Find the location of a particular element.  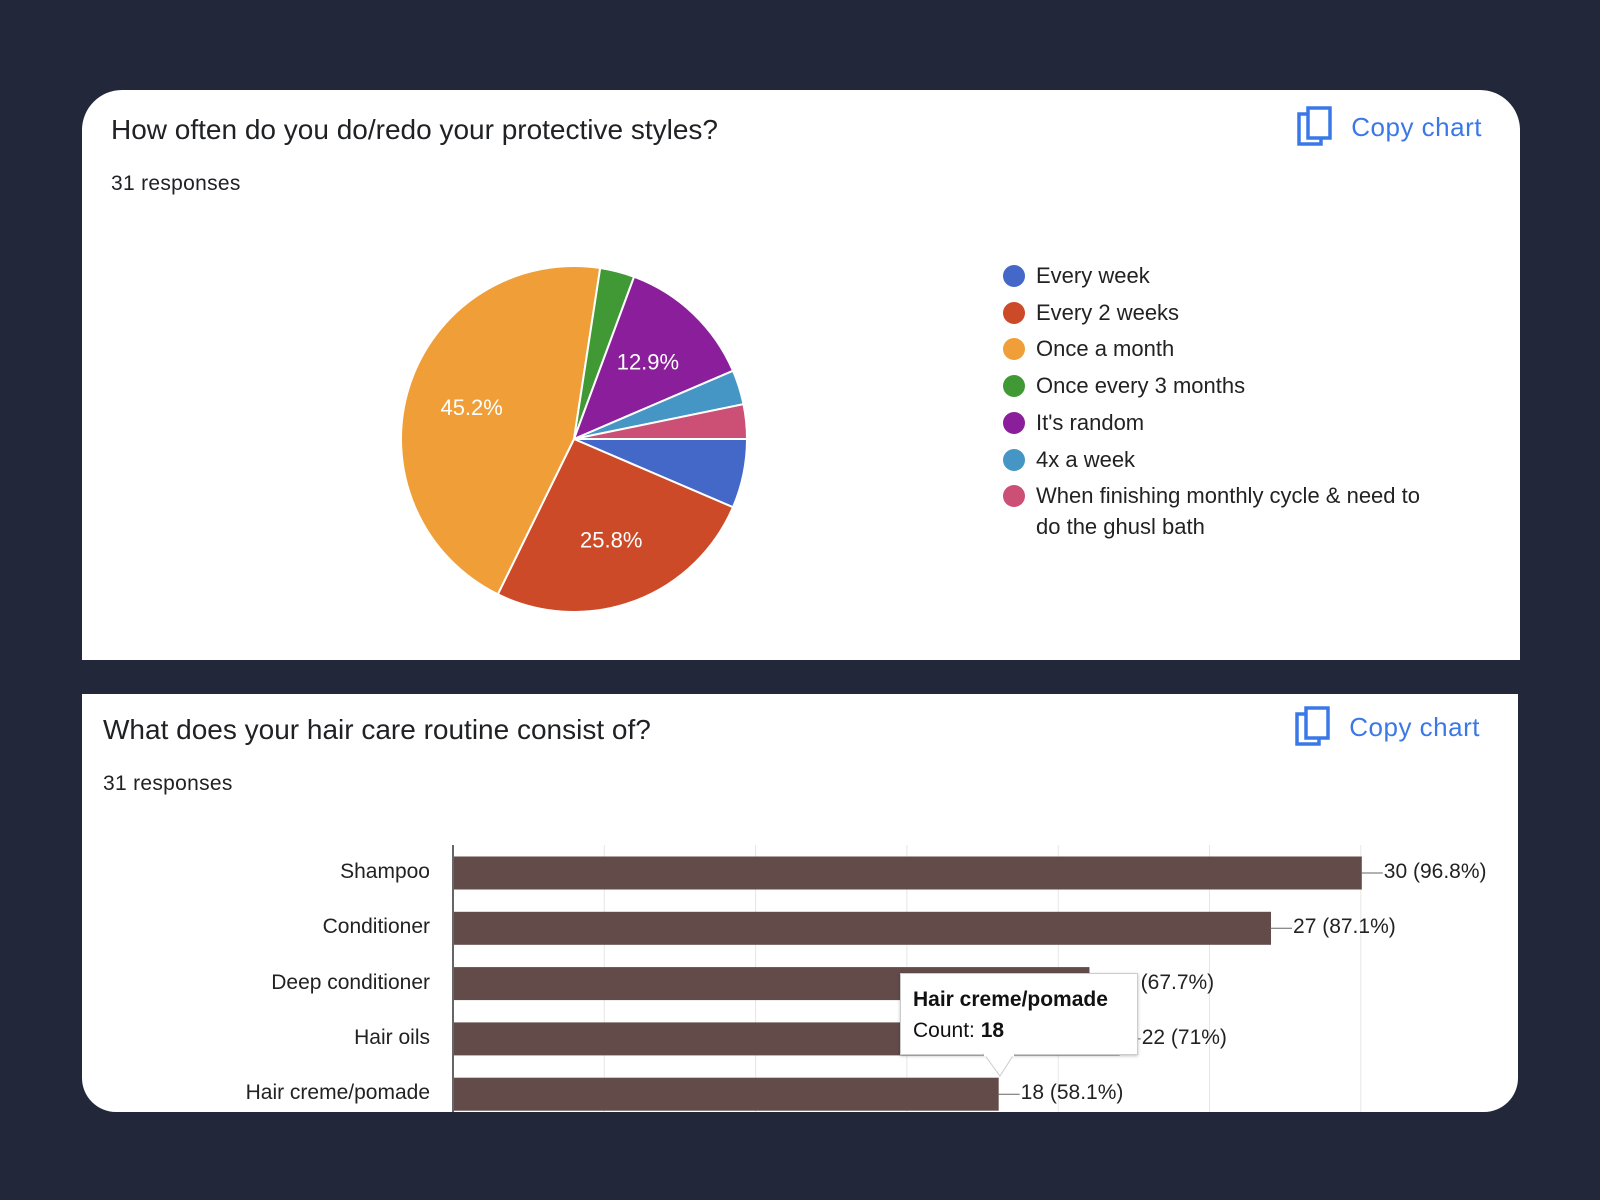

tooltip-pointer is located at coordinates (999, 1065).